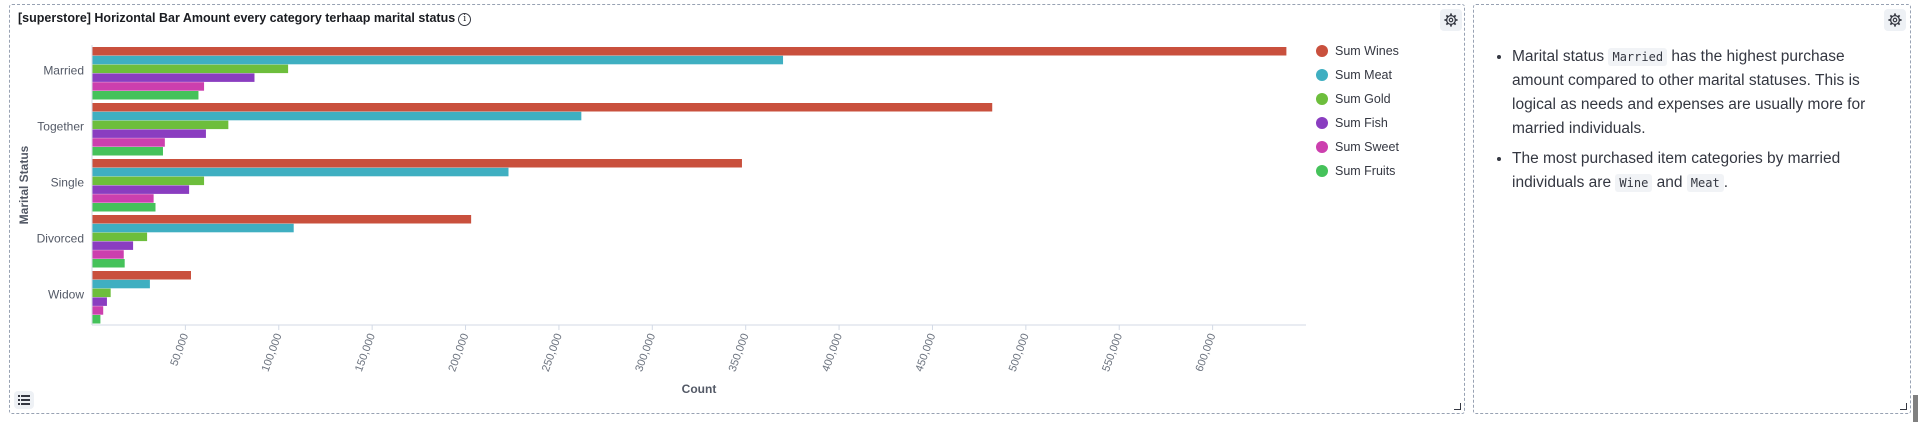  Describe the element at coordinates (123, 198) in the screenshot. I see `bar-sum-sweet-single` at that location.